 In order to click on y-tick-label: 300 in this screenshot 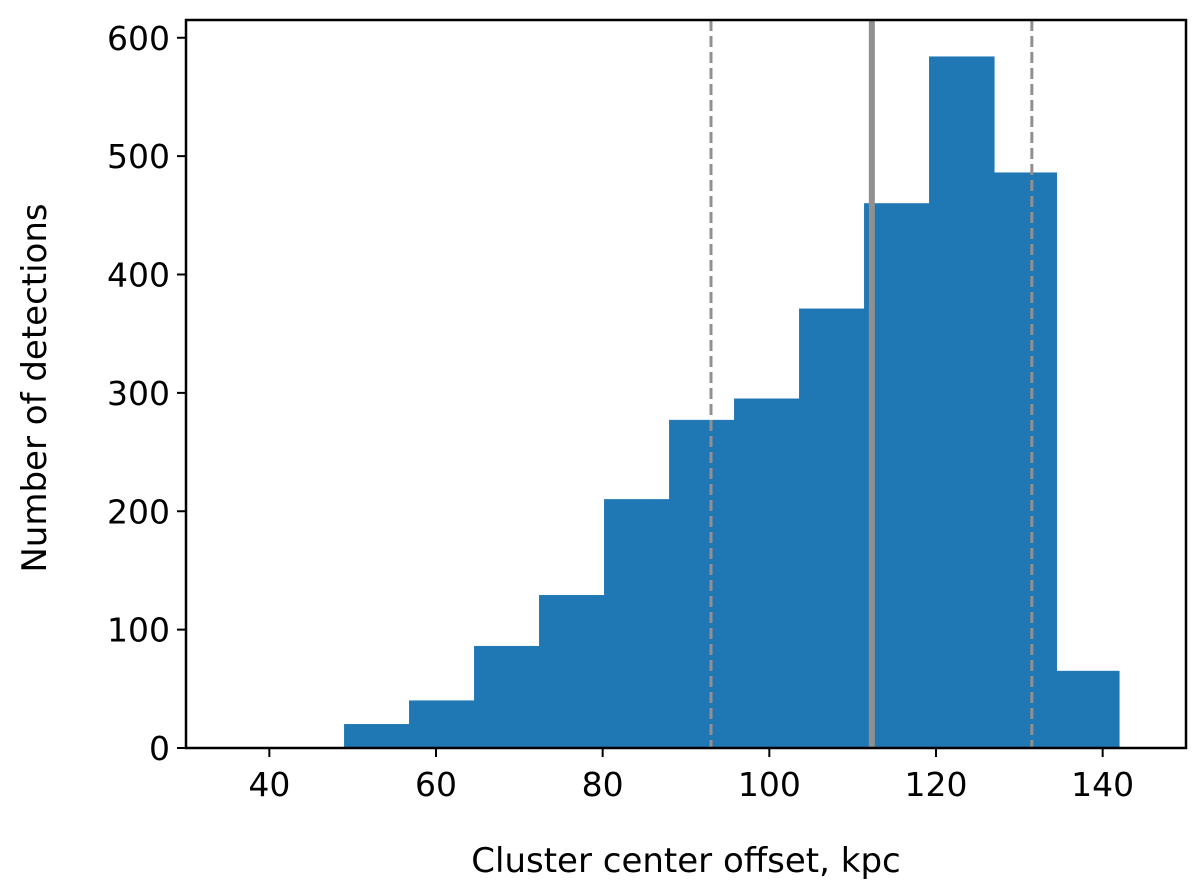, I will do `click(138, 393)`.